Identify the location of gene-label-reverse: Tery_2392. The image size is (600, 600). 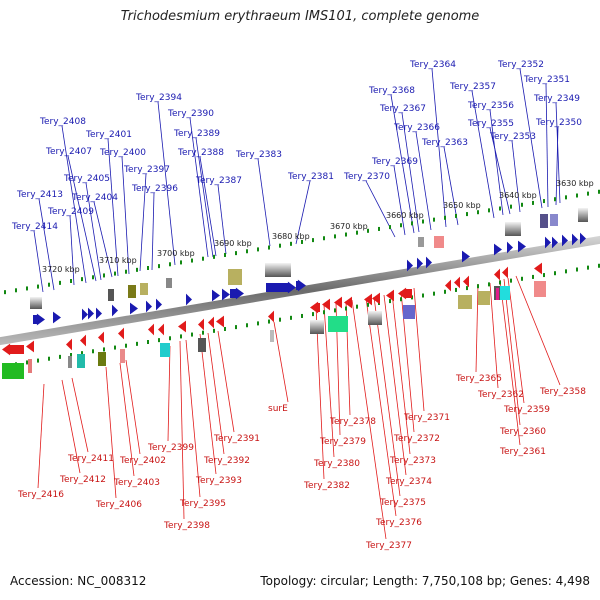
(226, 461).